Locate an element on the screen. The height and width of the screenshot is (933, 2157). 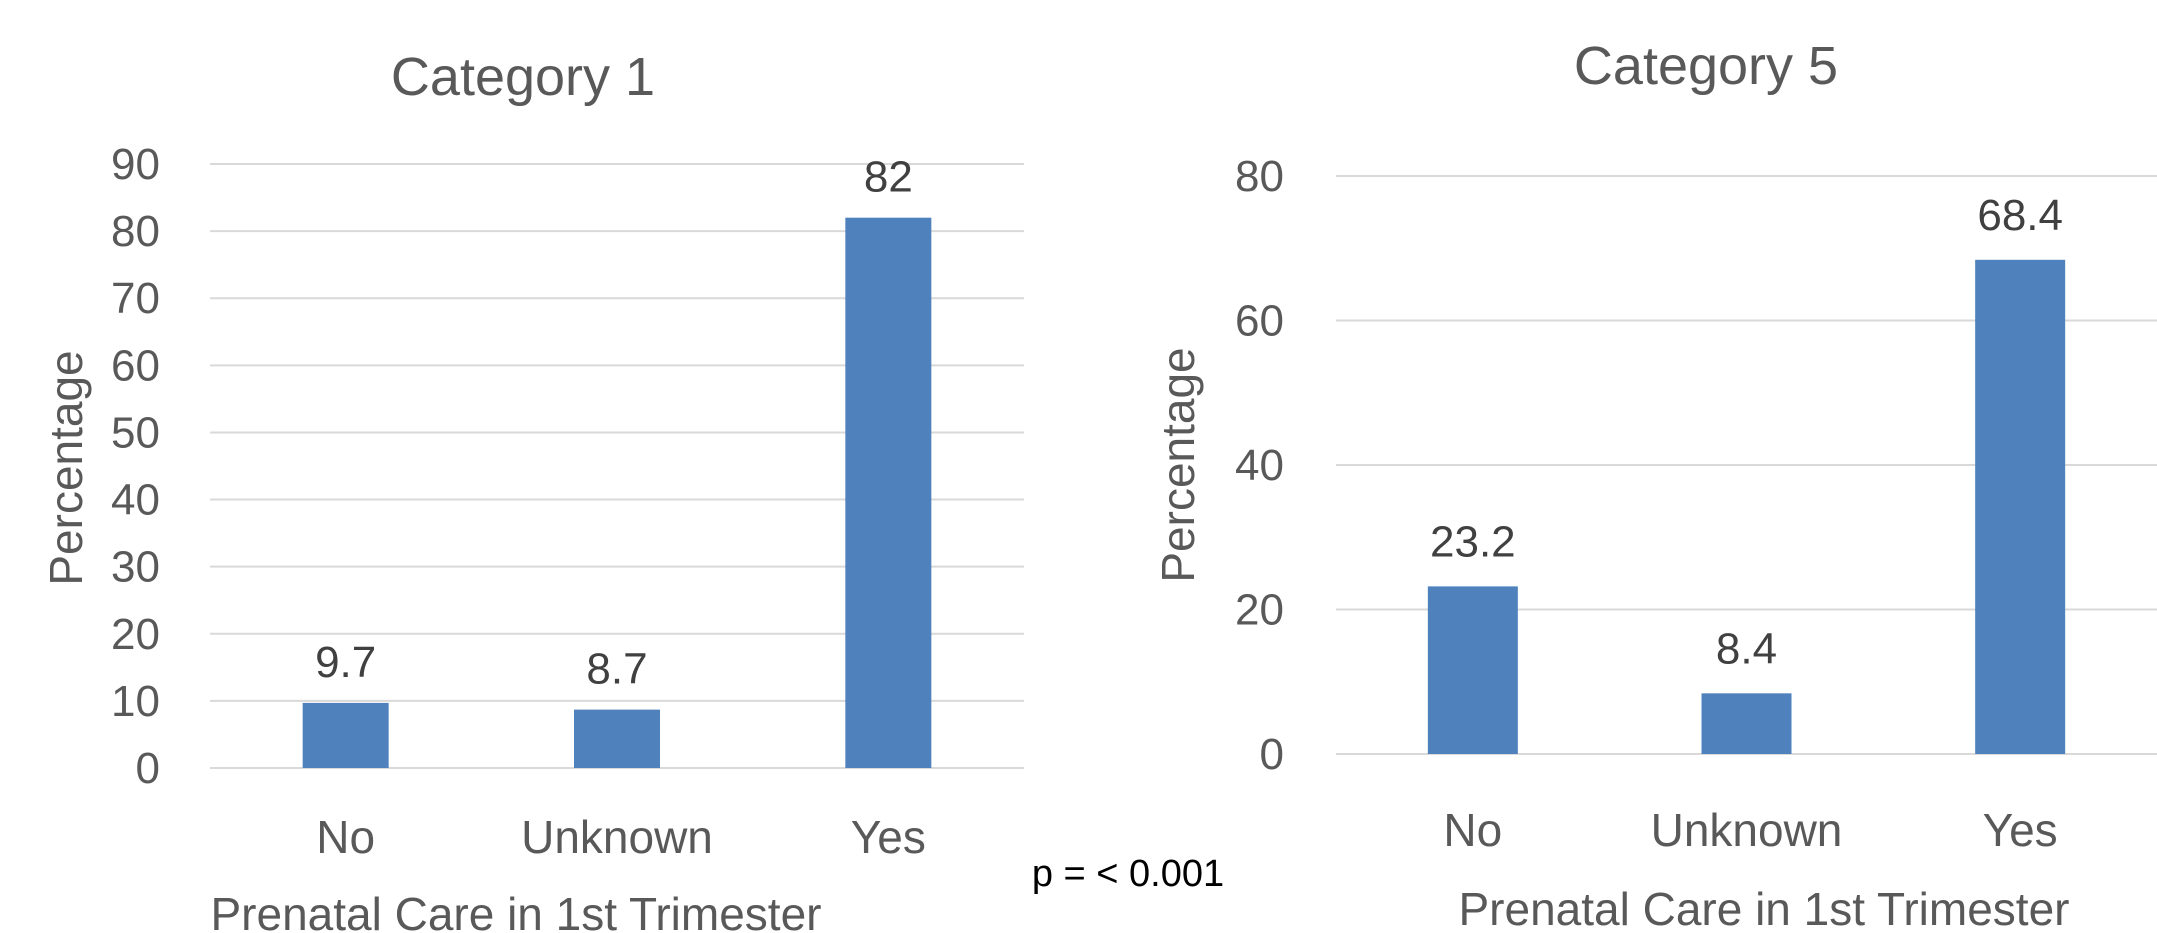
data-label: 8.4 is located at coordinates (1746, 648).